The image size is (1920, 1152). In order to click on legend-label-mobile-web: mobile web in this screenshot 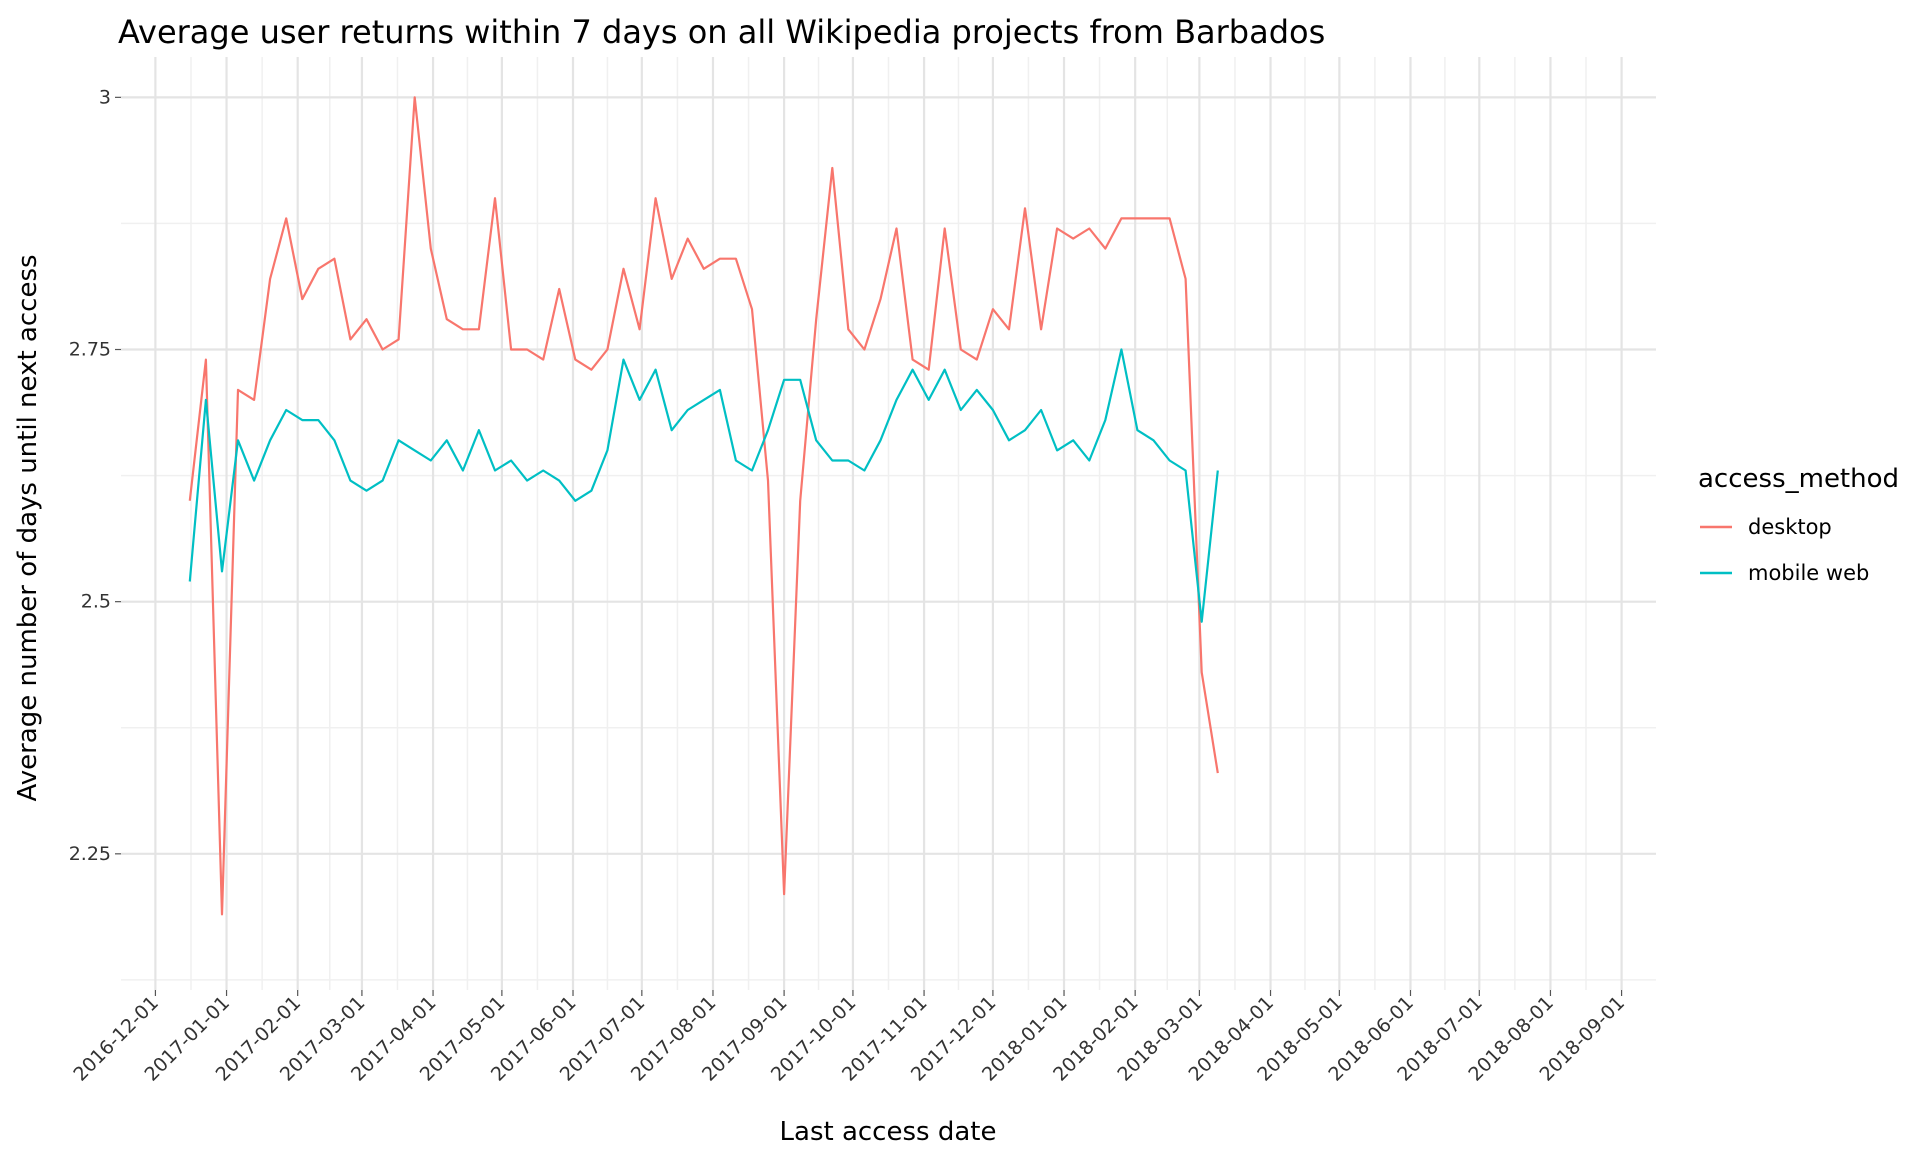, I will do `click(1808, 573)`.